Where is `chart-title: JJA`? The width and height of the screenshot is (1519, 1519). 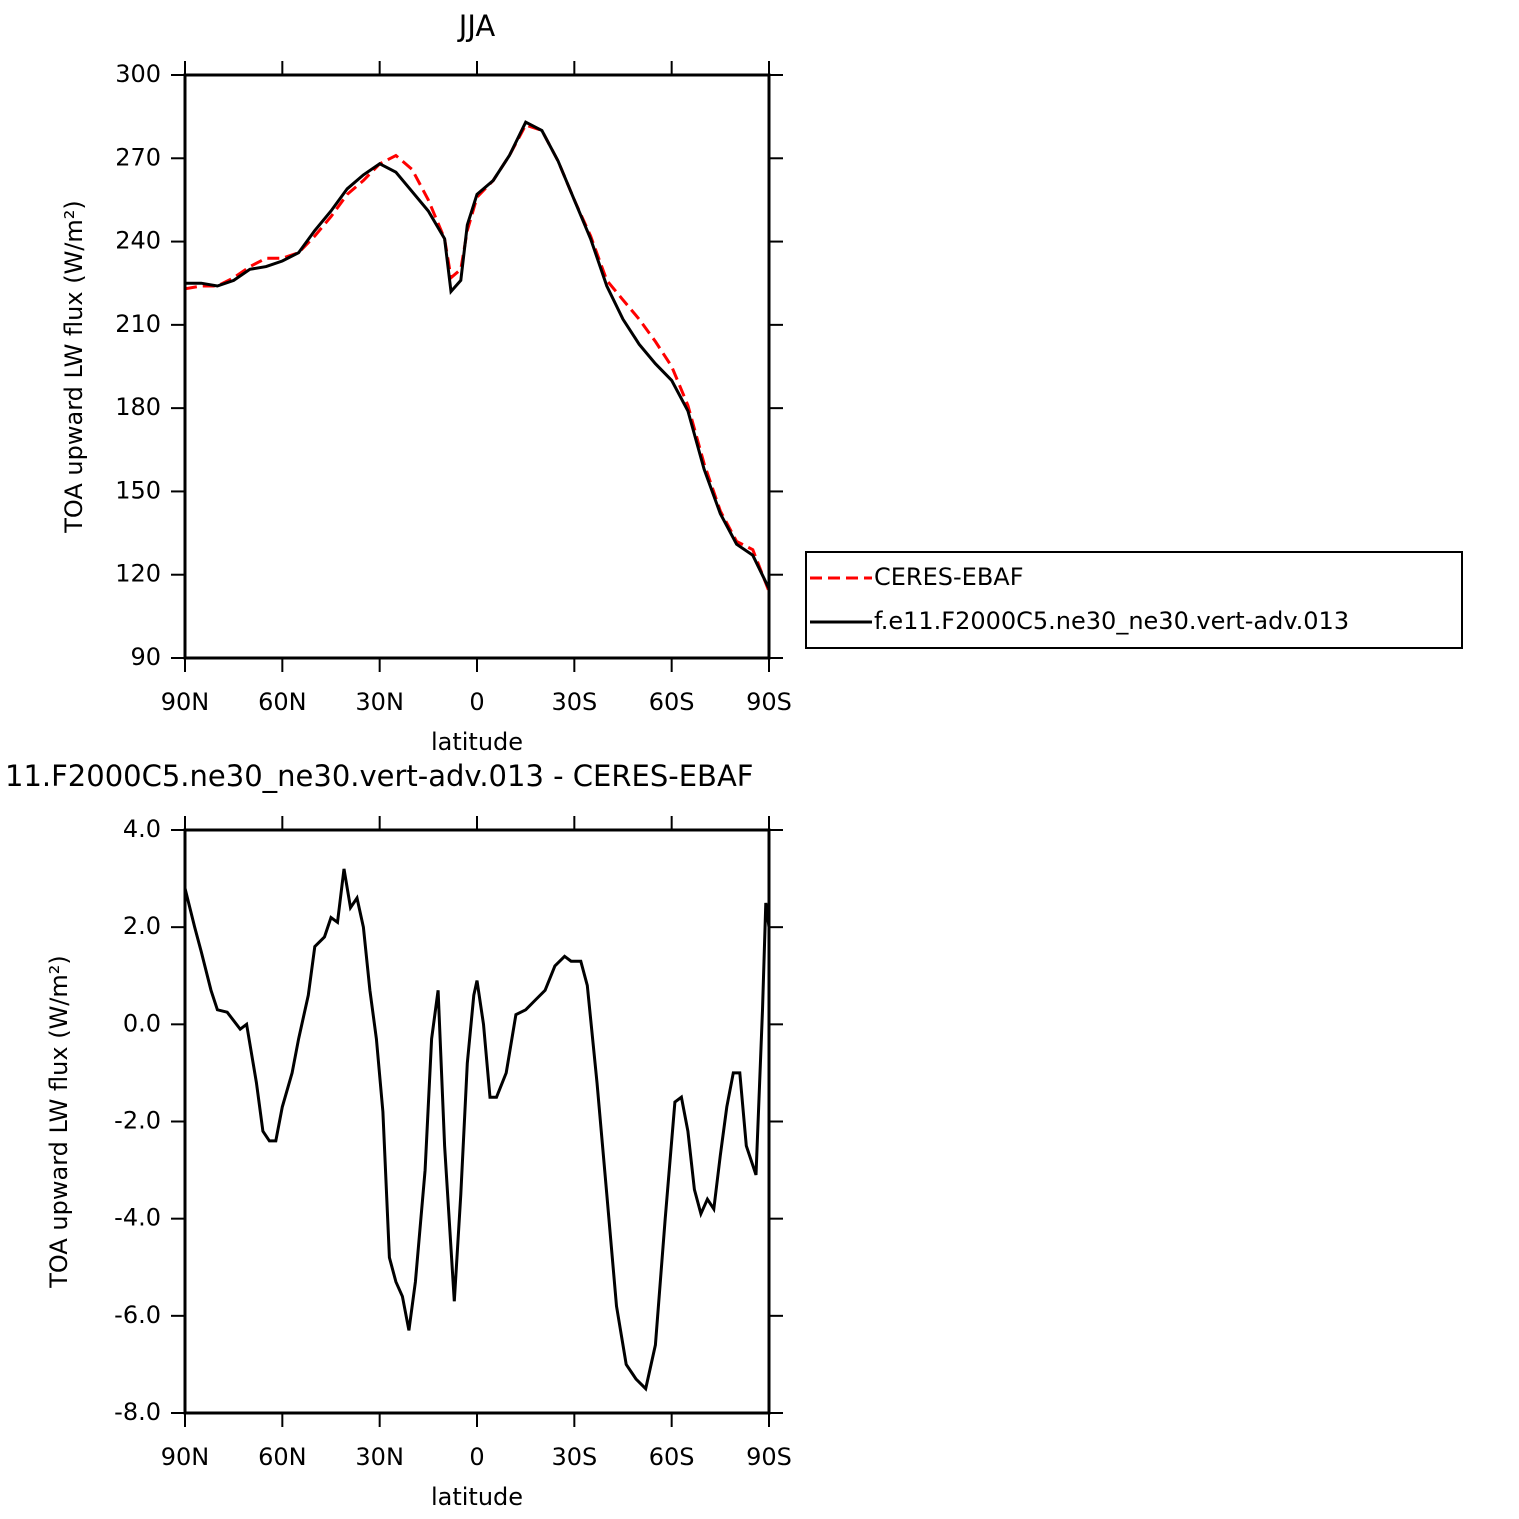 chart-title: JJA is located at coordinates (476, 26).